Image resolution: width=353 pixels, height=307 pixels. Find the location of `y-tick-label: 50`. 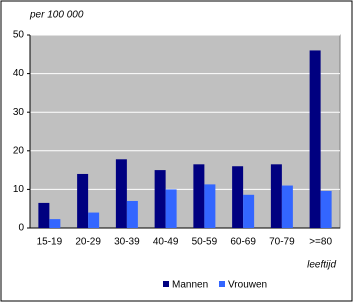

y-tick-label: 50 is located at coordinates (19, 35).